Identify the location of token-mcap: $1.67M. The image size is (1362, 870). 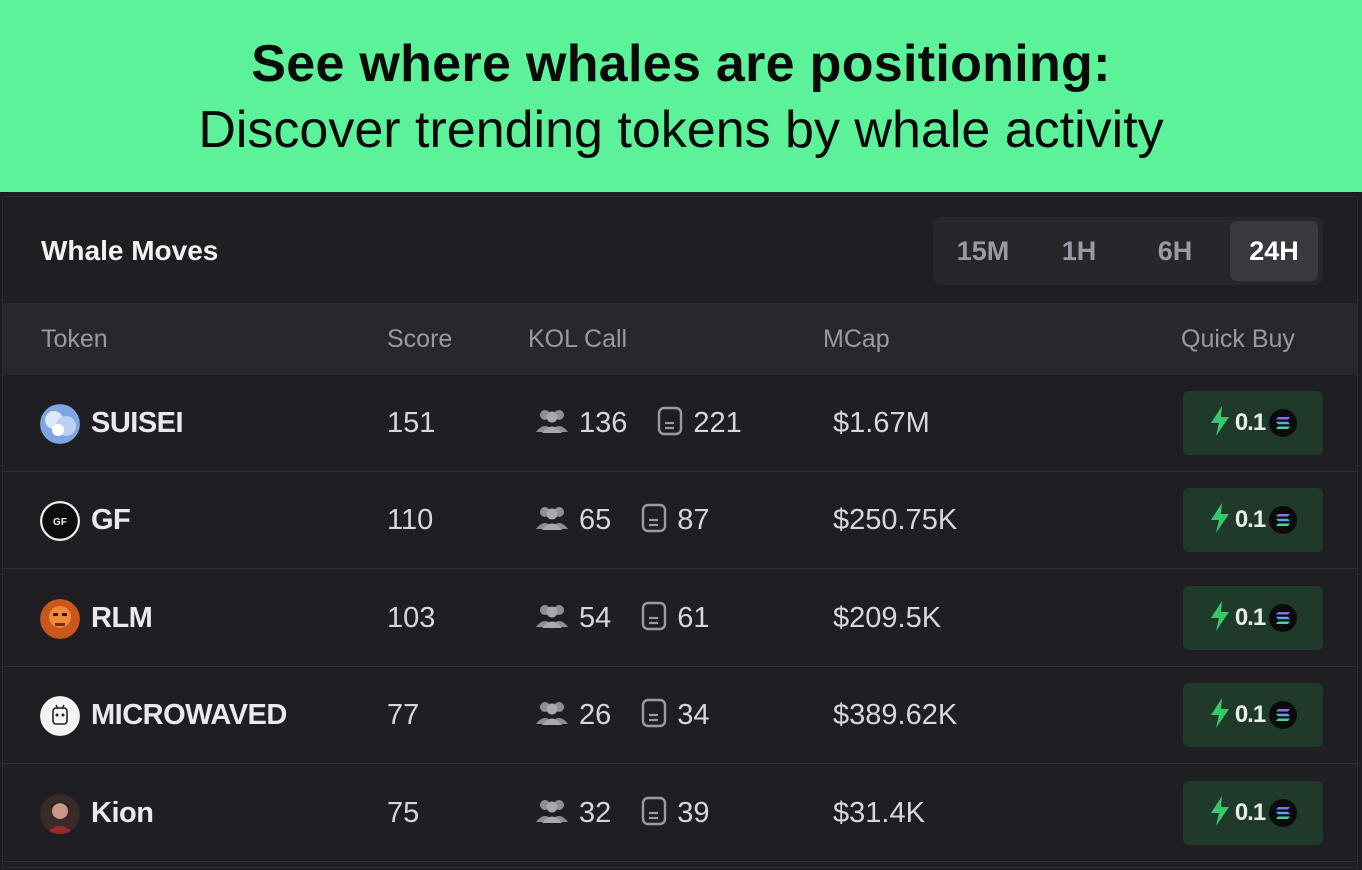
(881, 423).